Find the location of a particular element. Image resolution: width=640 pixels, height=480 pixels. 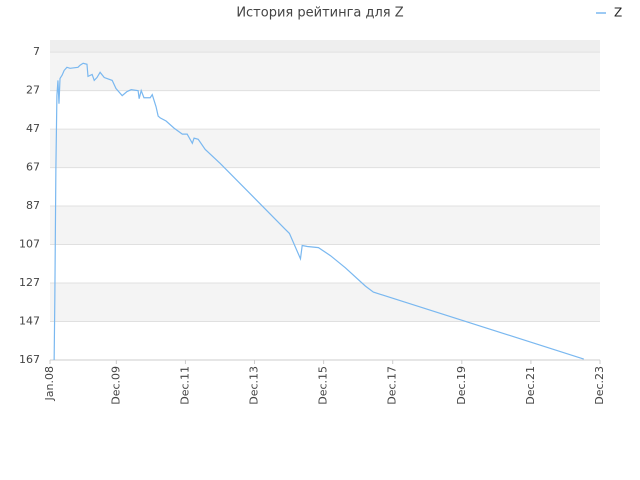

x-tick-label: Dec.21 is located at coordinates (530, 385).